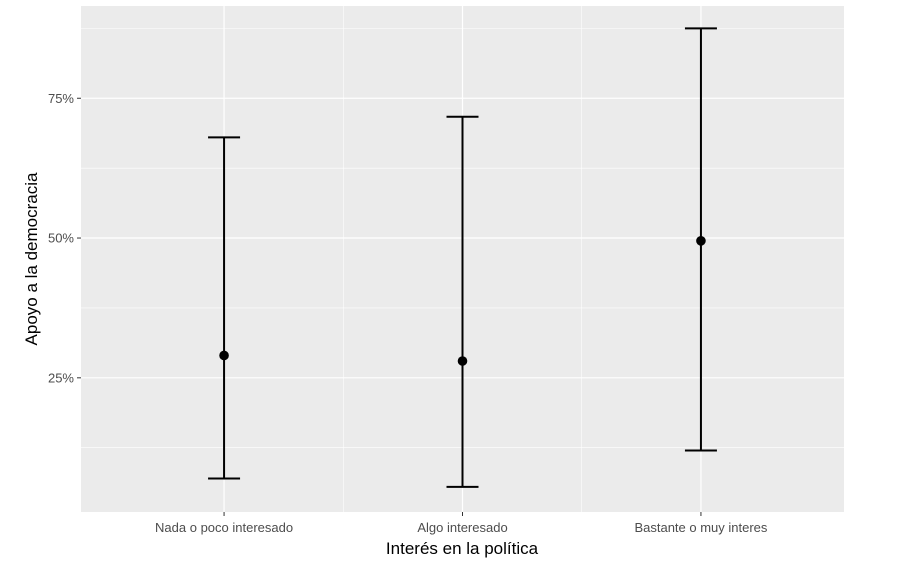 The image size is (907, 571). Describe the element at coordinates (61, 238) in the screenshot. I see `y-tick-label: 50%` at that location.